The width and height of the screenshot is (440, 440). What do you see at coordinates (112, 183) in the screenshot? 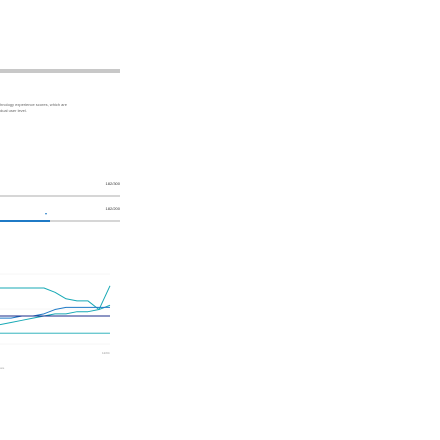
I see `score-value-1: 182/300` at bounding box center [112, 183].